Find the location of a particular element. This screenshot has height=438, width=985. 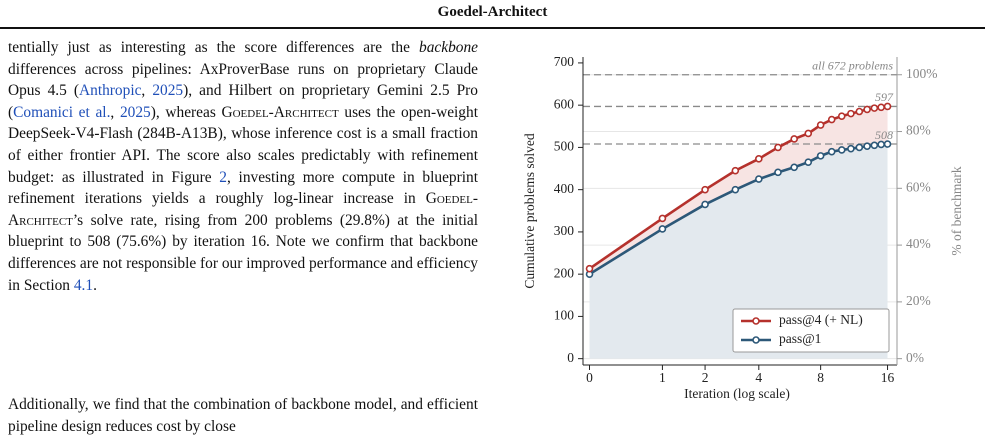

reference-label: 597 is located at coordinates (884, 97).